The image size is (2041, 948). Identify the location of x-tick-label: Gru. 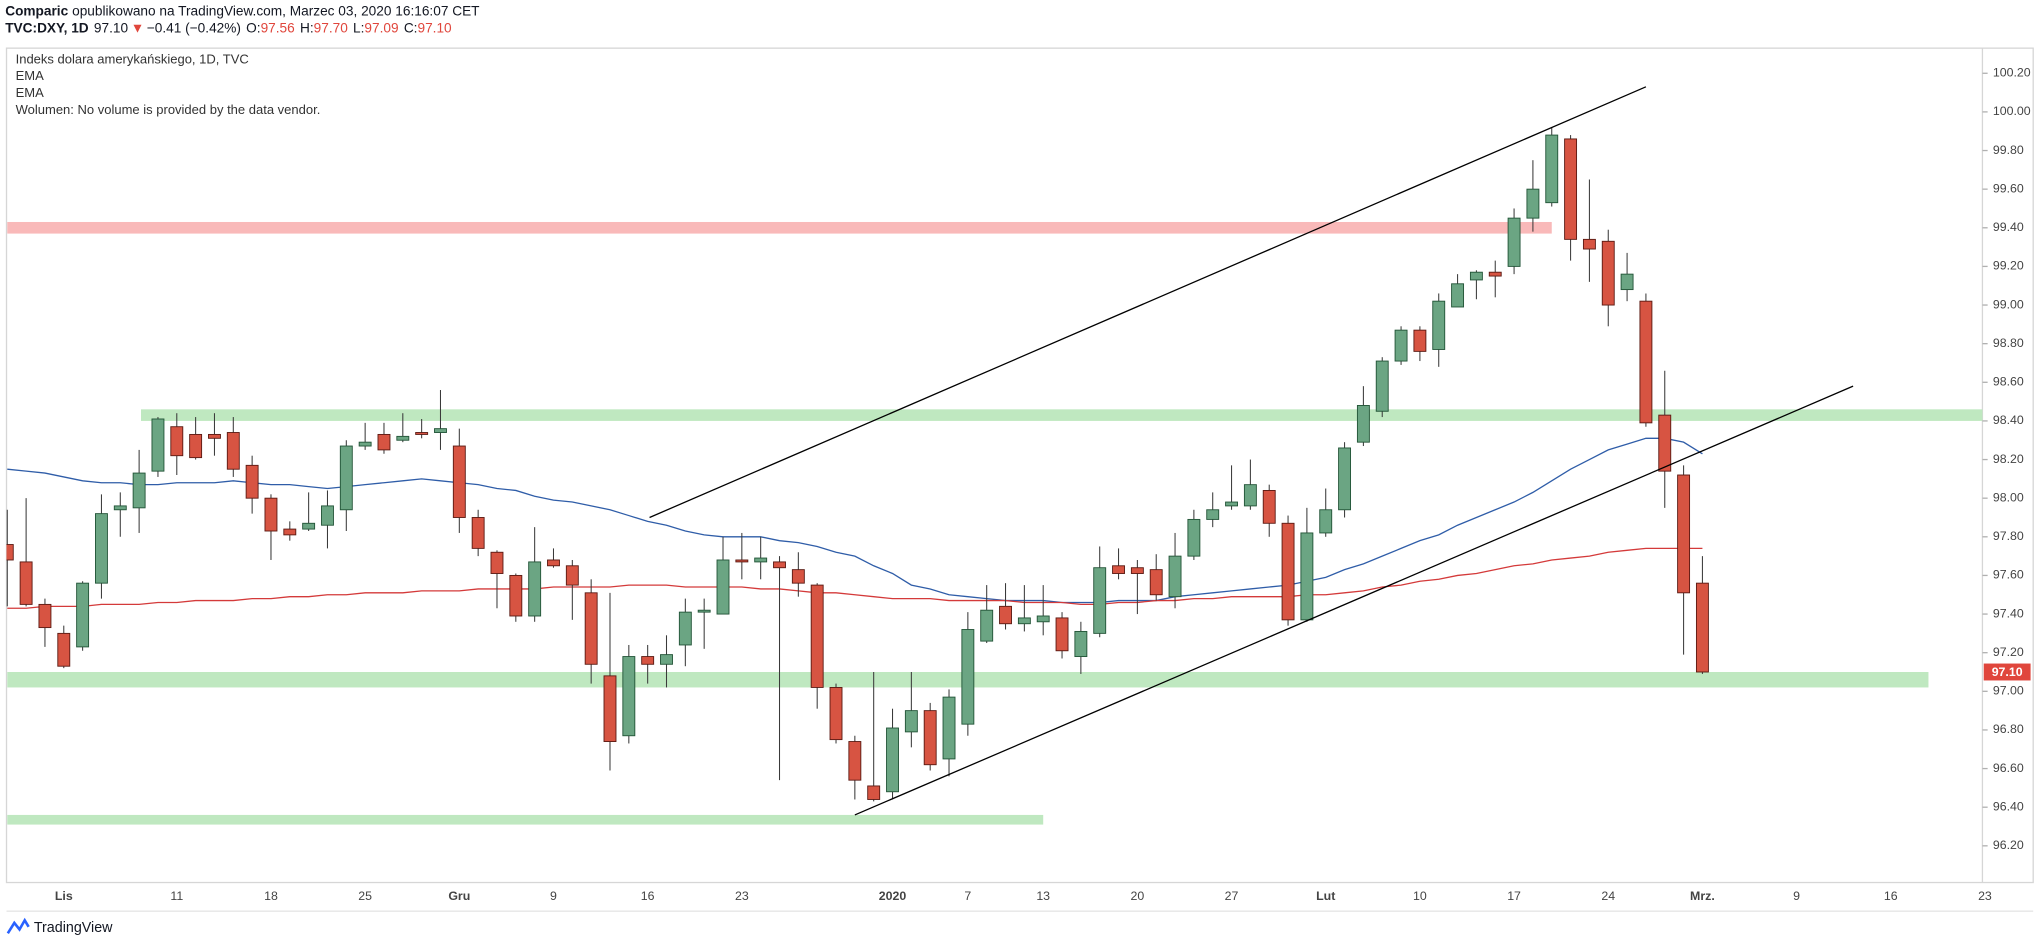
(459, 896).